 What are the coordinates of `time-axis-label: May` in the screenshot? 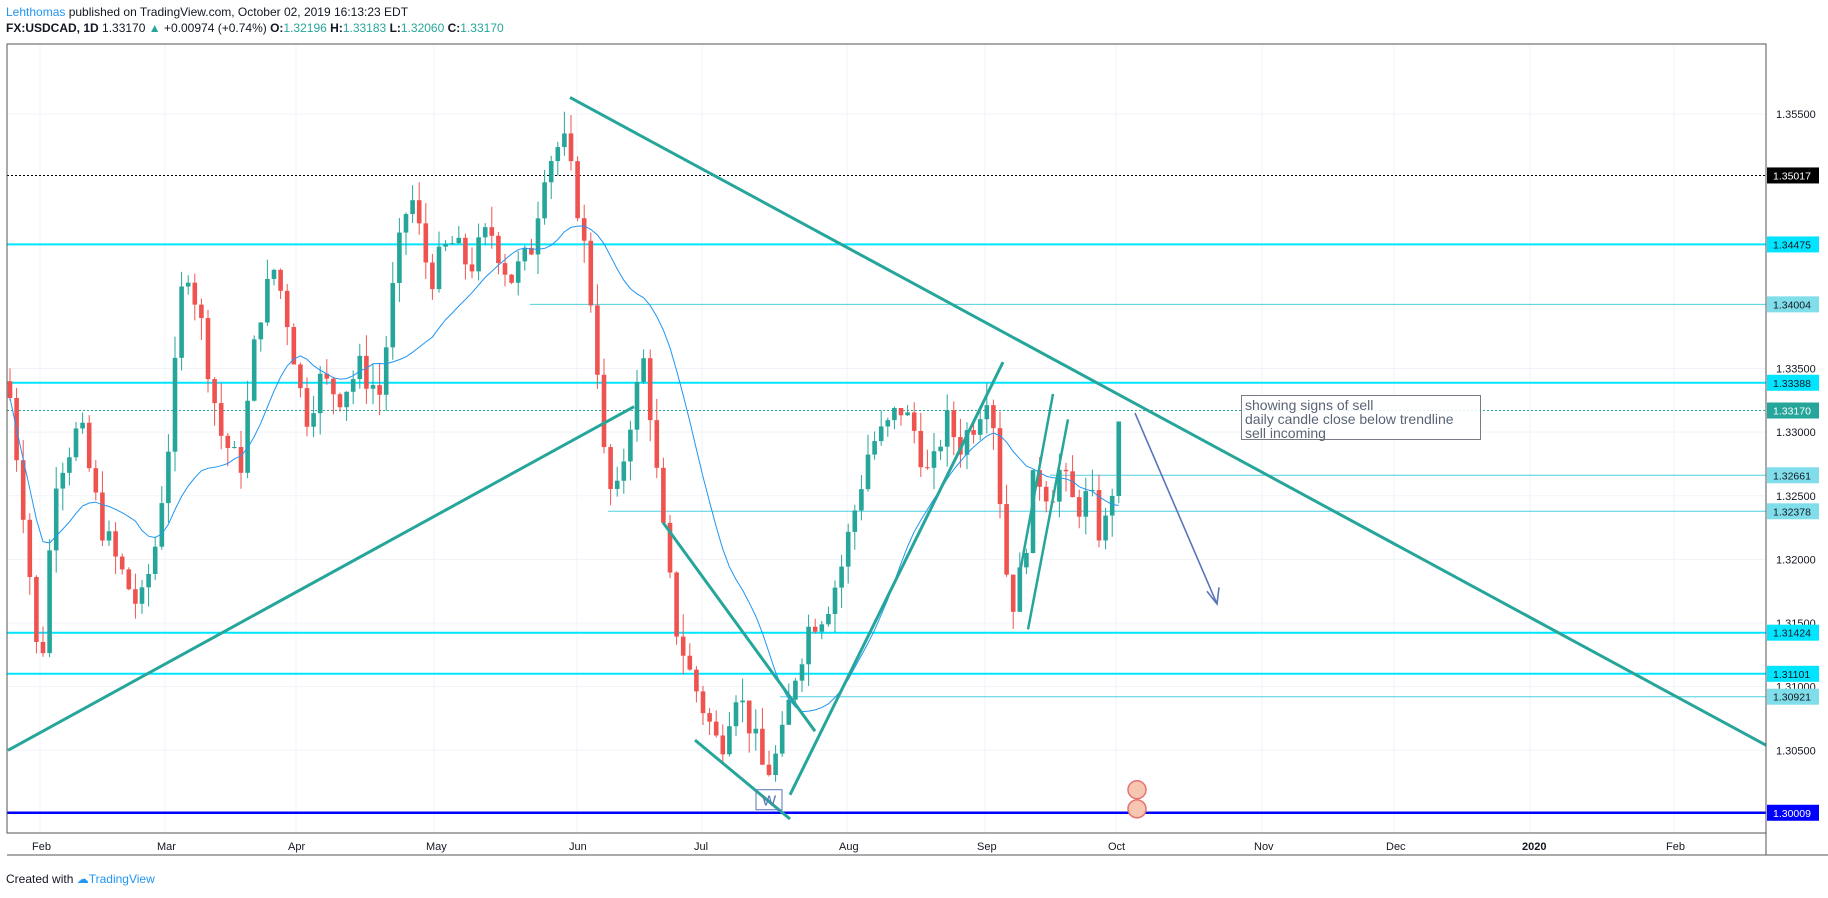 It's located at (436, 847).